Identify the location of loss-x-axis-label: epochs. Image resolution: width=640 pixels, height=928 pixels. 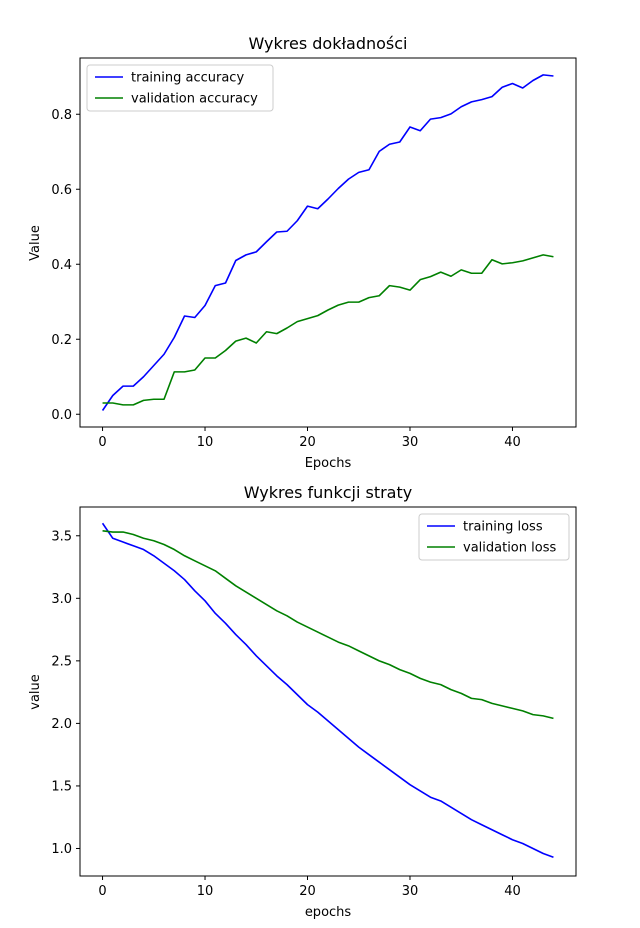
(328, 912).